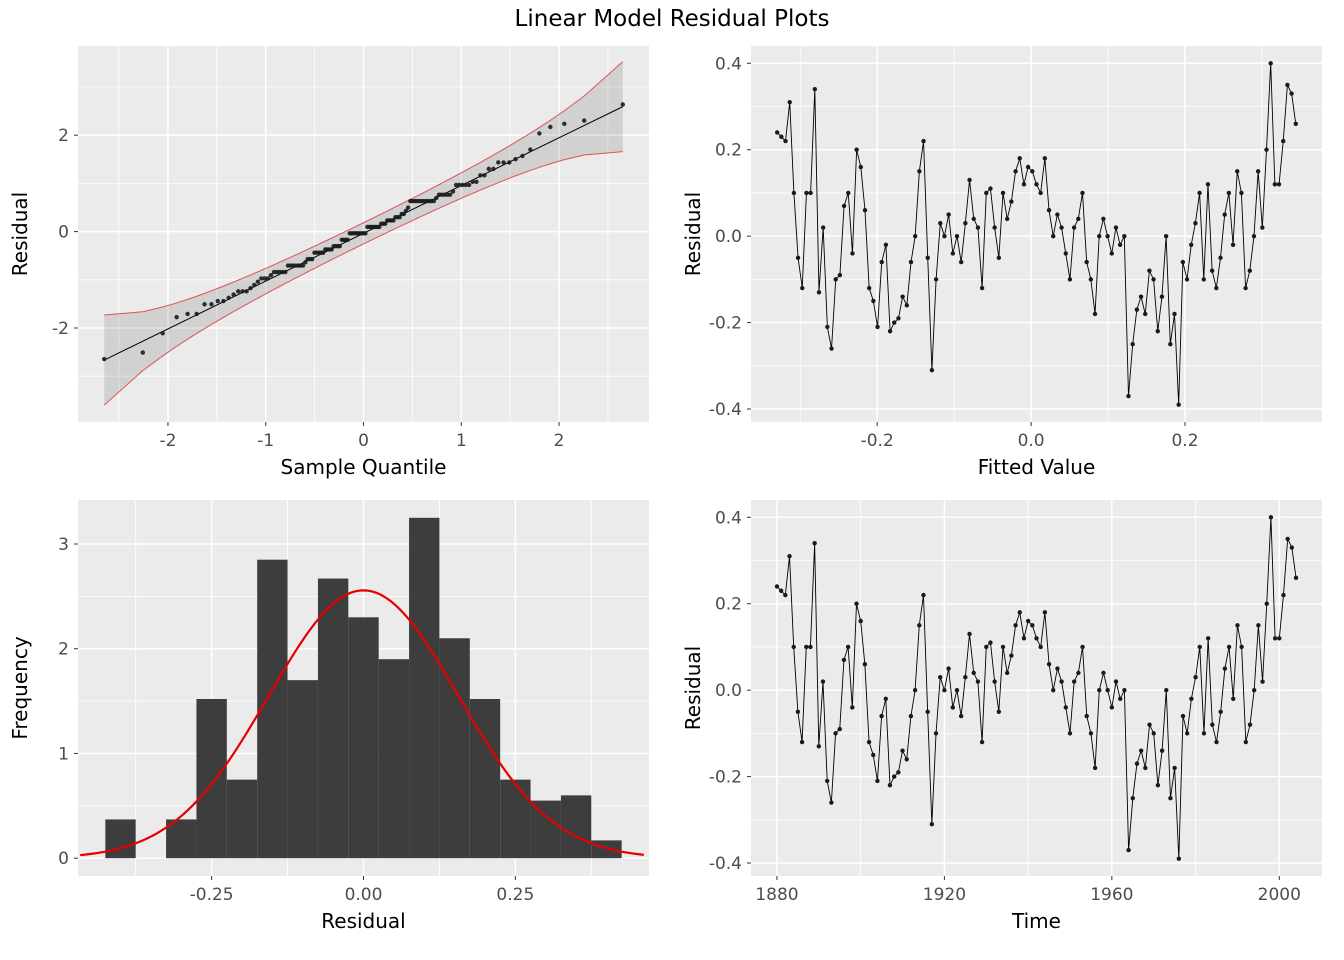 This screenshot has height=960, width=1344. Describe the element at coordinates (212, 895) in the screenshot. I see `svg-text: -0.25` at that location.